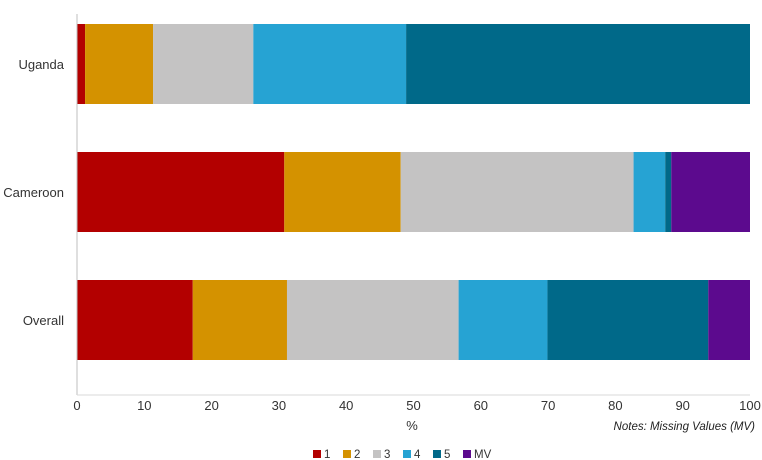 This screenshot has height=460, width=762. Describe the element at coordinates (685, 427) in the screenshot. I see `chart-note: Notes: Missing Values (MV)` at that location.